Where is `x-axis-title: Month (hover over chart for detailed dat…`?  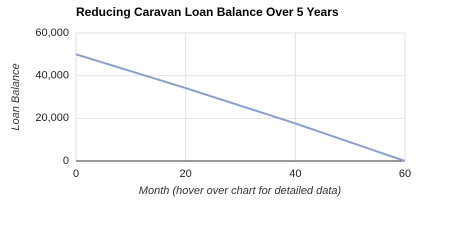 x-axis-title: Month (hover over chart for detailed dat… is located at coordinates (240, 191).